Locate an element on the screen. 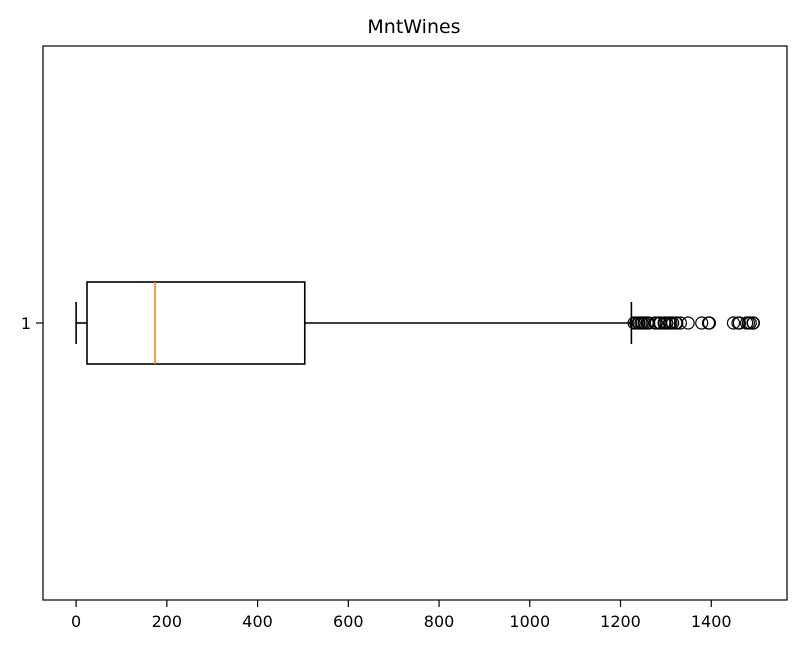  x-tick-label: 600 is located at coordinates (348, 621).